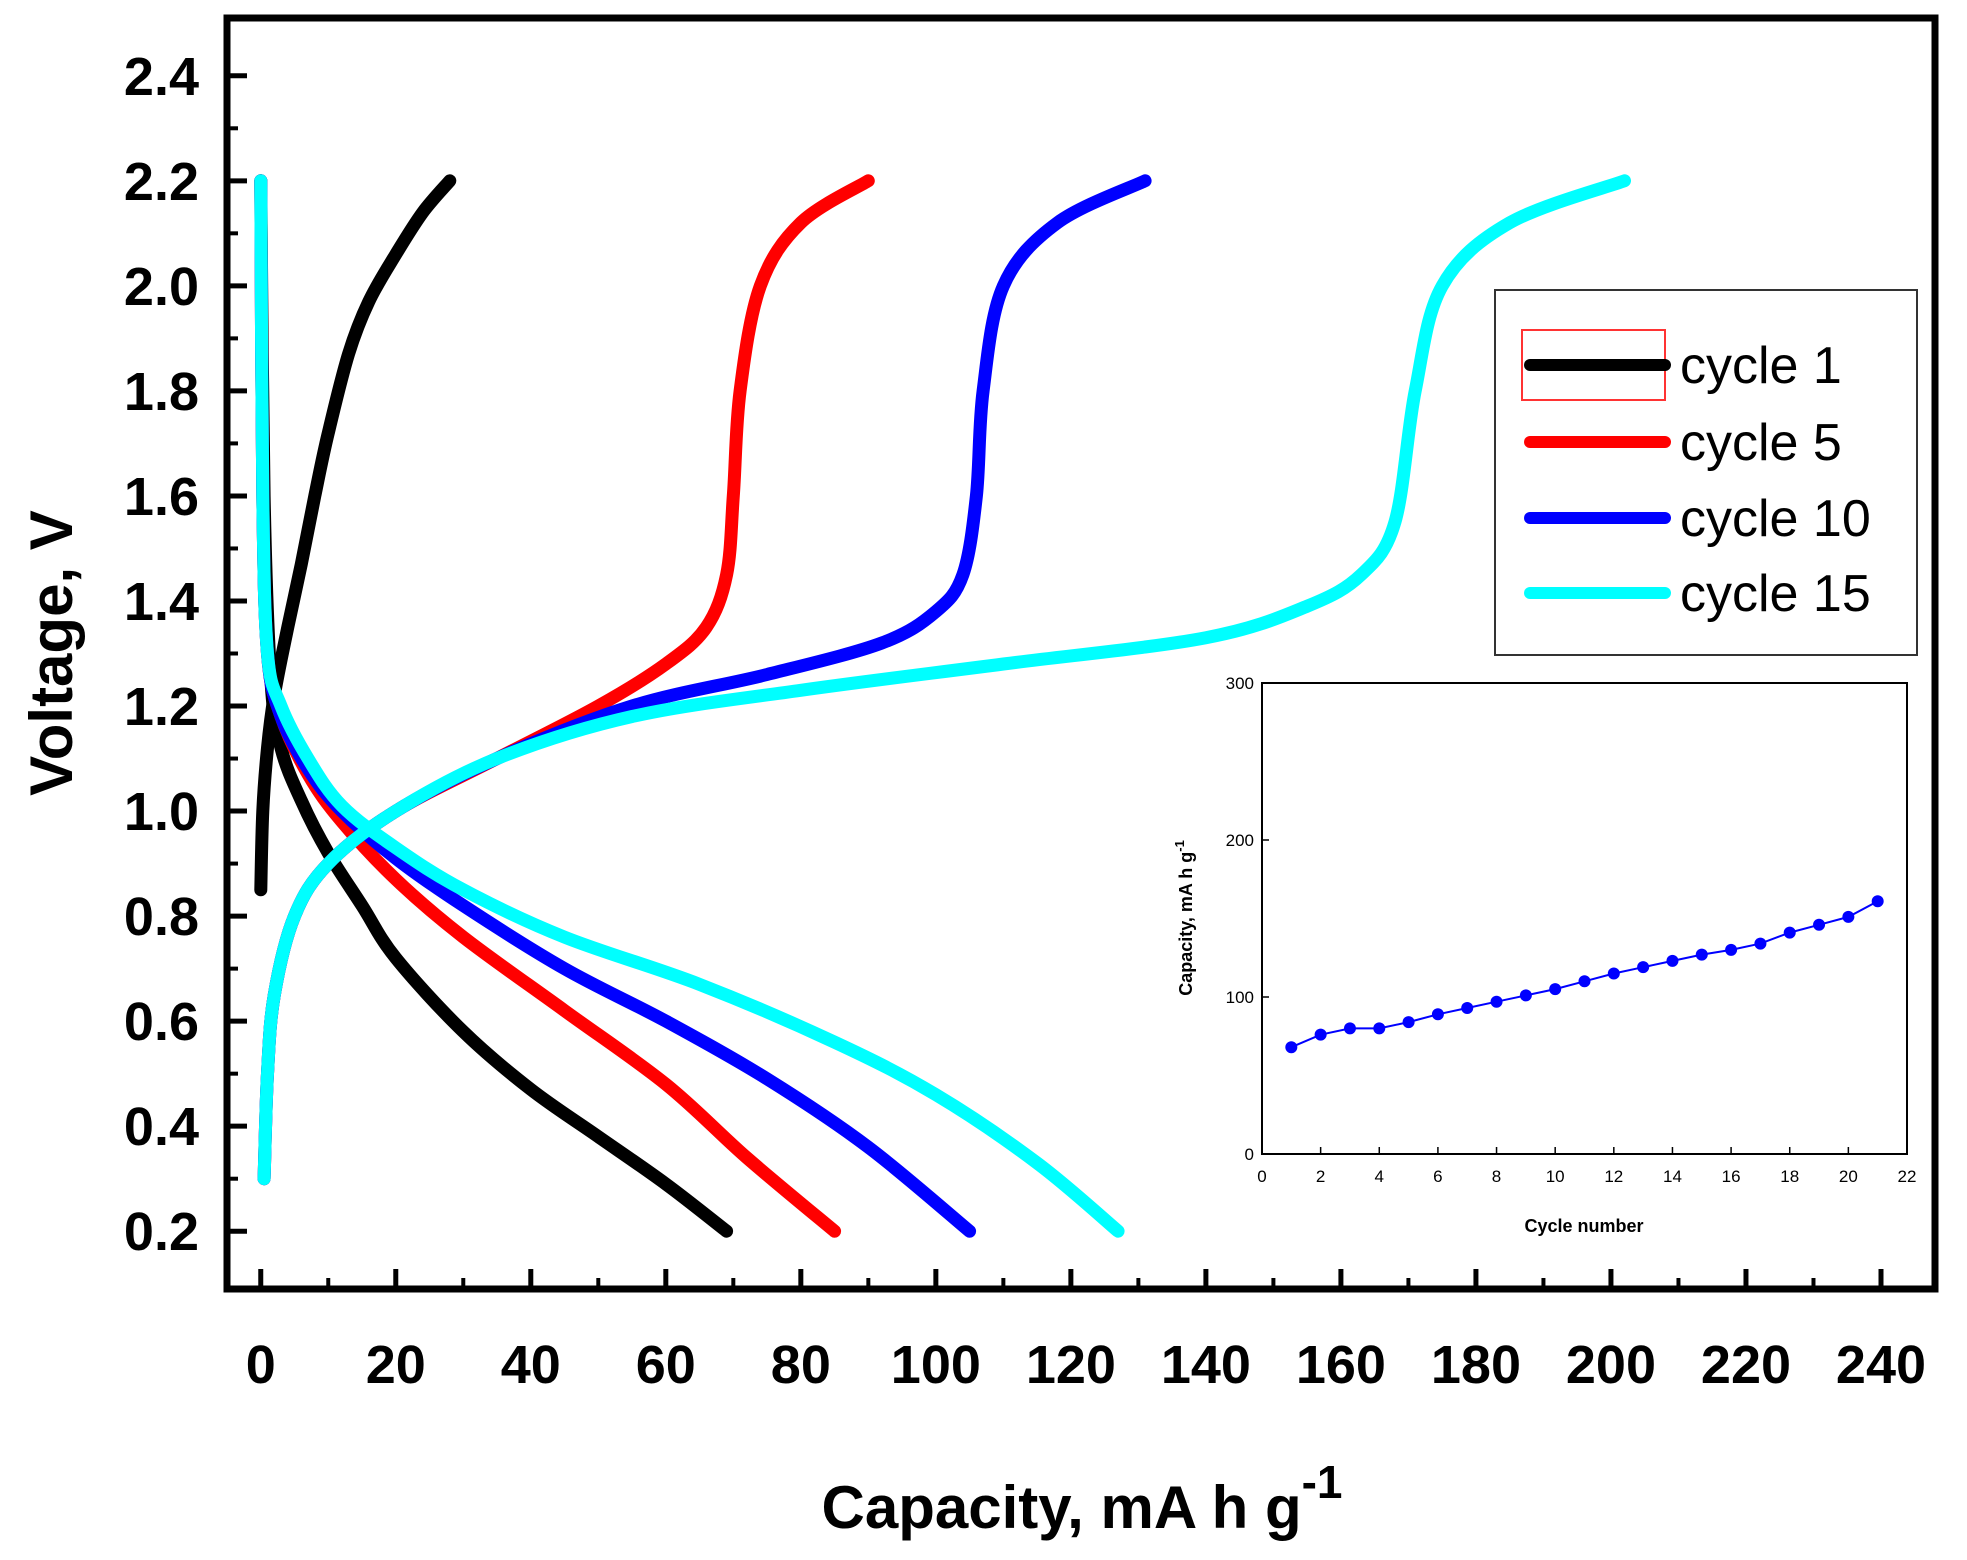  I want to click on y-tick-label: 0.2, so click(161, 1232).